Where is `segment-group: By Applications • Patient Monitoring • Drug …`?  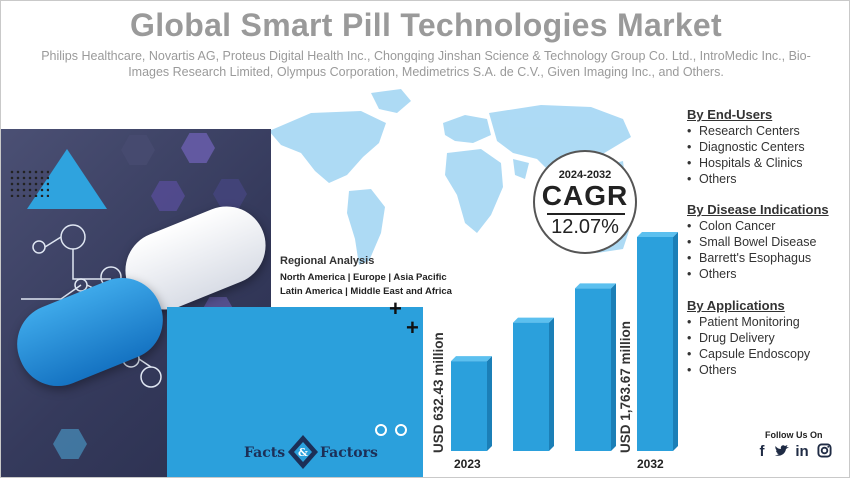
segment-group: By Applications • Patient Monitoring • Drug … is located at coordinates (748, 338).